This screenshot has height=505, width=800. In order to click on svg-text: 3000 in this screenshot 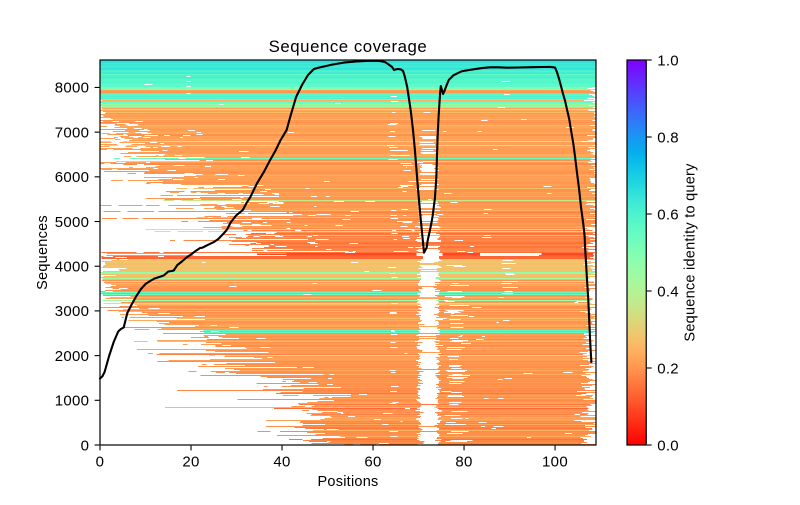, I will do `click(72, 311)`.